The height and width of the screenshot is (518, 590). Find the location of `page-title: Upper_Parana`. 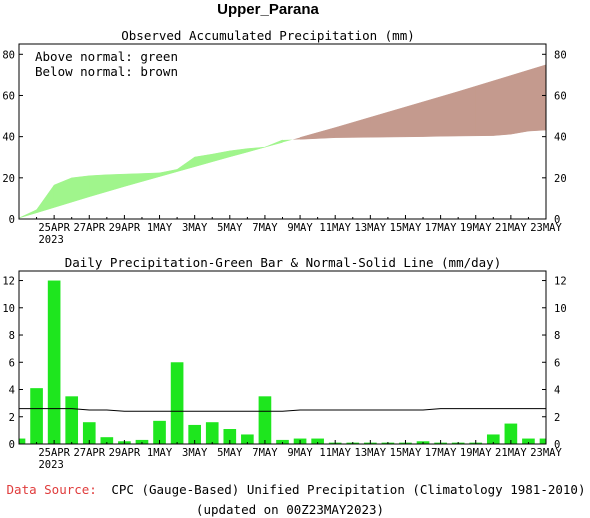

page-title: Upper_Parana is located at coordinates (268, 9).